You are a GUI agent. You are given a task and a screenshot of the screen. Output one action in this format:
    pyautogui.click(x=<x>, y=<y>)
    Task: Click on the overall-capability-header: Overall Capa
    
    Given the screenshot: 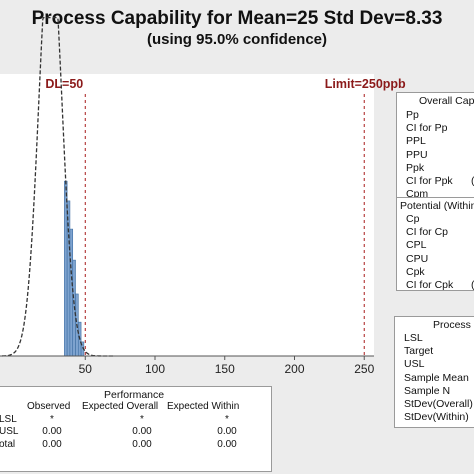 What is the action you would take?
    pyautogui.click(x=446, y=101)
    